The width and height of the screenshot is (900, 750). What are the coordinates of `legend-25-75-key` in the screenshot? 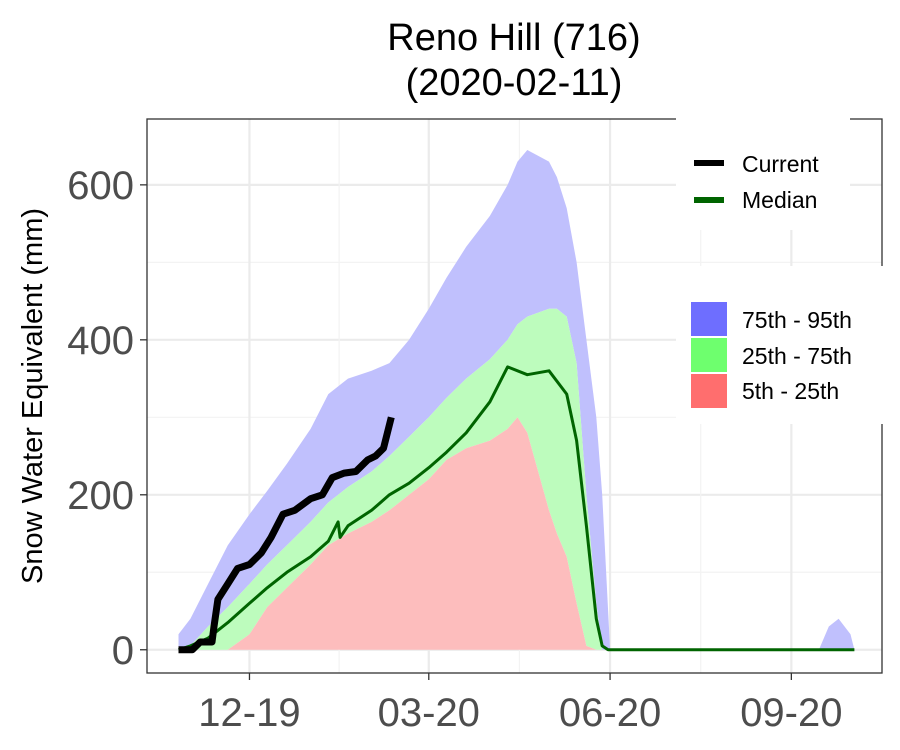 It's located at (709, 355).